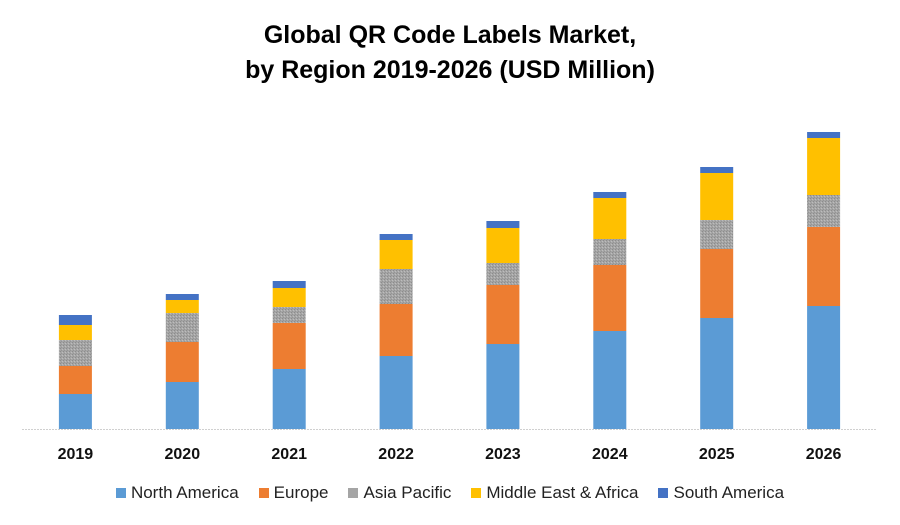 The width and height of the screenshot is (900, 525). What do you see at coordinates (396, 454) in the screenshot?
I see `x-tick-label-2022: 2022` at bounding box center [396, 454].